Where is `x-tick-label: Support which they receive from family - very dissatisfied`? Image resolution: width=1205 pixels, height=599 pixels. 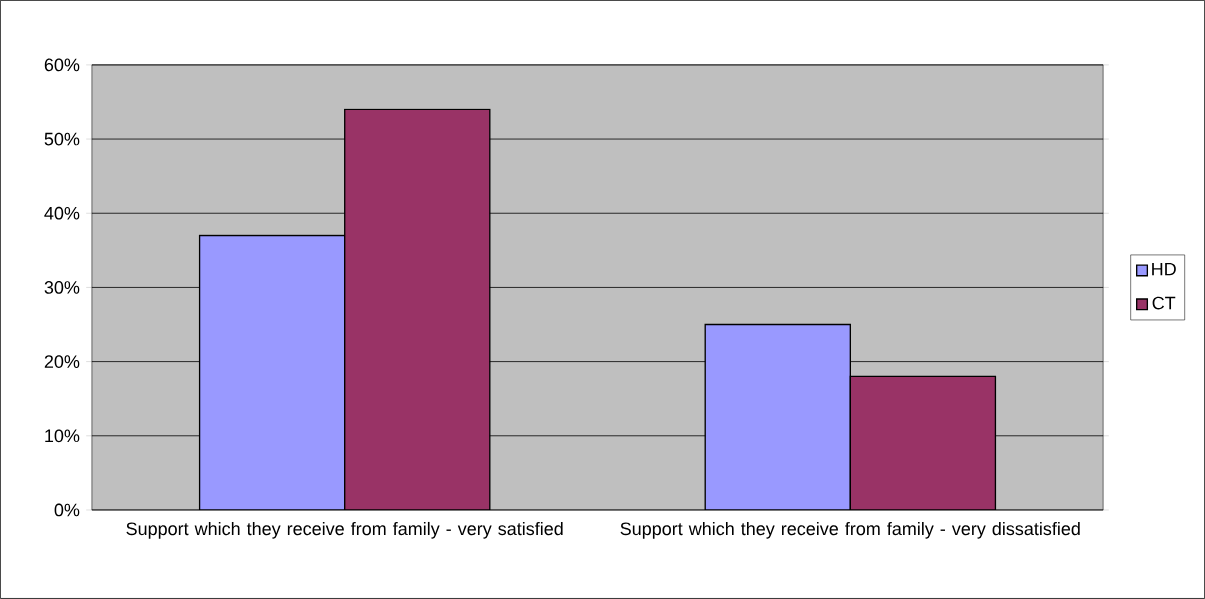
x-tick-label: Support which they receive from family - very dissatisfied is located at coordinates (850, 530).